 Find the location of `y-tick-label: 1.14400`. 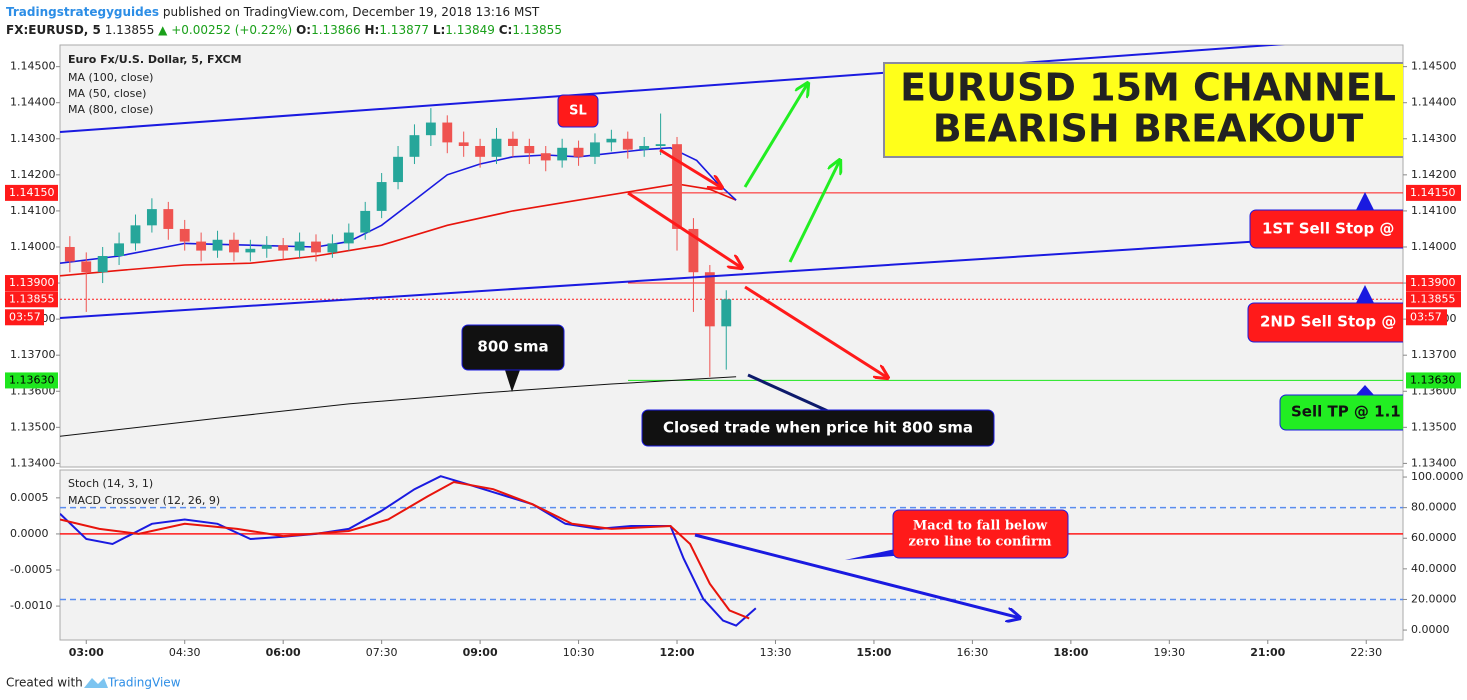

y-tick-label: 1.14400 is located at coordinates (1434, 102).